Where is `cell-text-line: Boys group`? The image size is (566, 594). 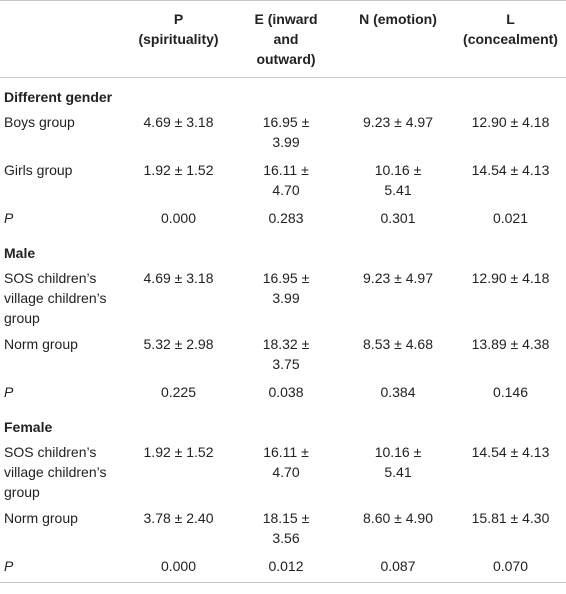
cell-text-line: Boys group is located at coordinates (39, 122).